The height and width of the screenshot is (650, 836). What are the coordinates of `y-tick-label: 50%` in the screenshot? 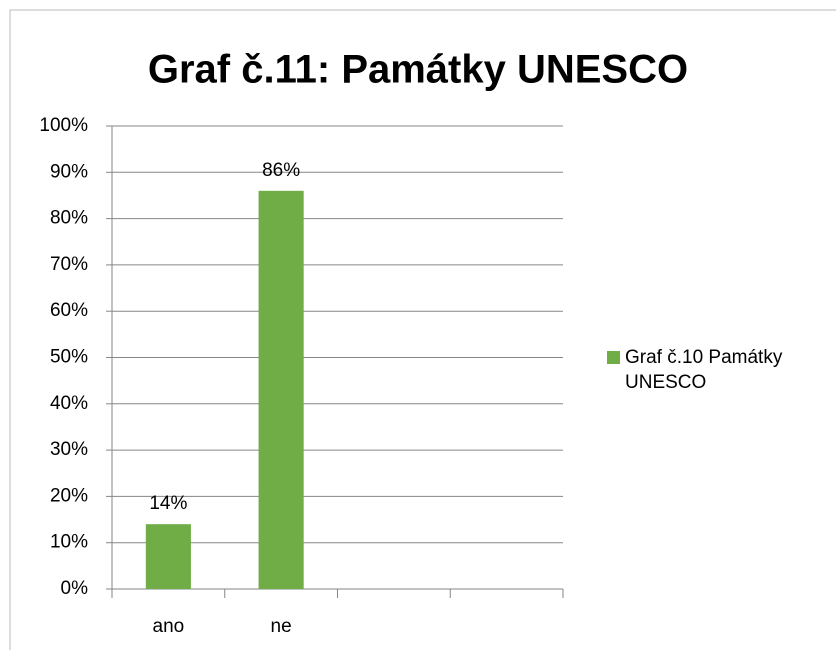 It's located at (69, 357).